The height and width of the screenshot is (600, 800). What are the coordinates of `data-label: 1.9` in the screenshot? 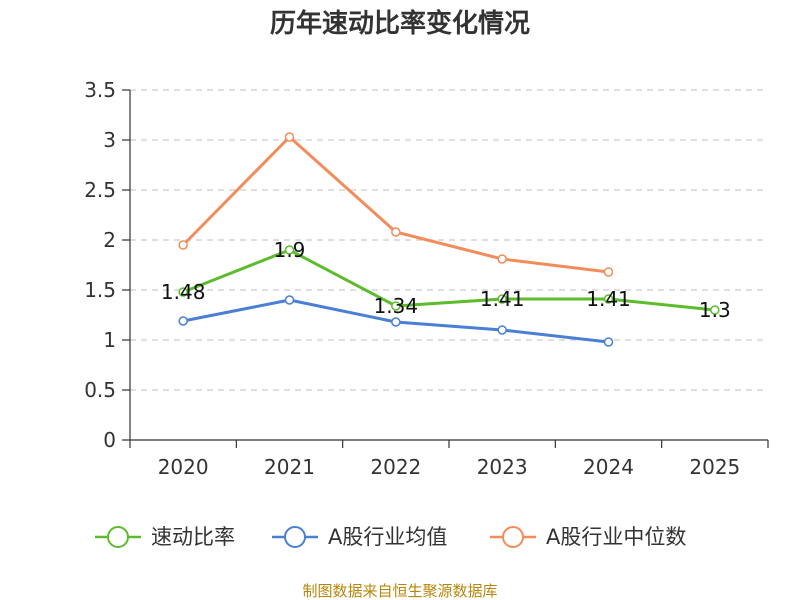 It's located at (290, 250).